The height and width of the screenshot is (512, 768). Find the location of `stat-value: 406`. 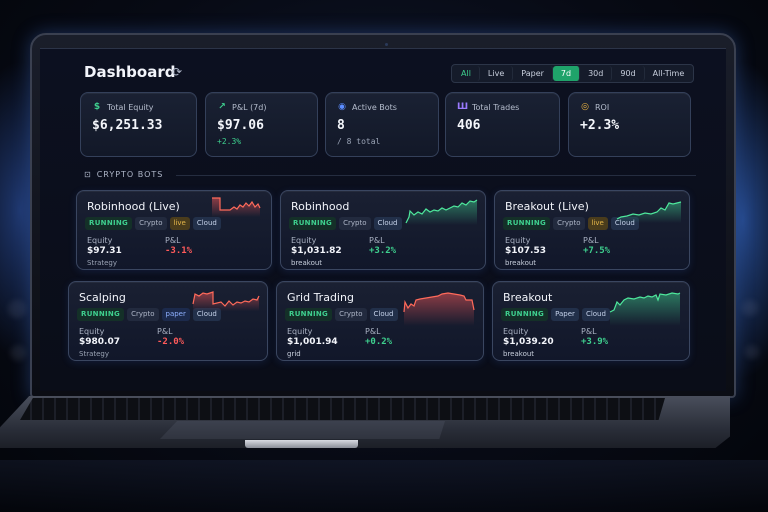

stat-value: 406 is located at coordinates (469, 125).